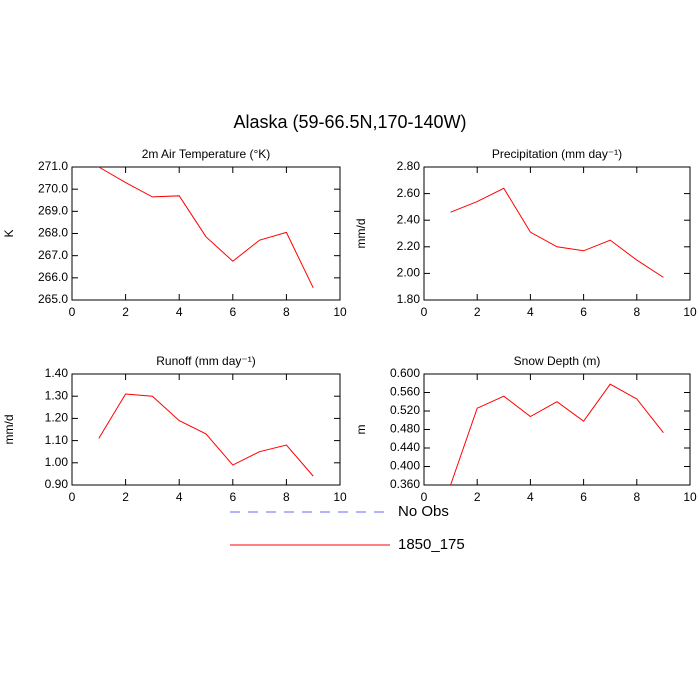 This screenshot has height=700, width=700. Describe the element at coordinates (405, 429) in the screenshot. I see `y-tick-label: 0.480` at that location.